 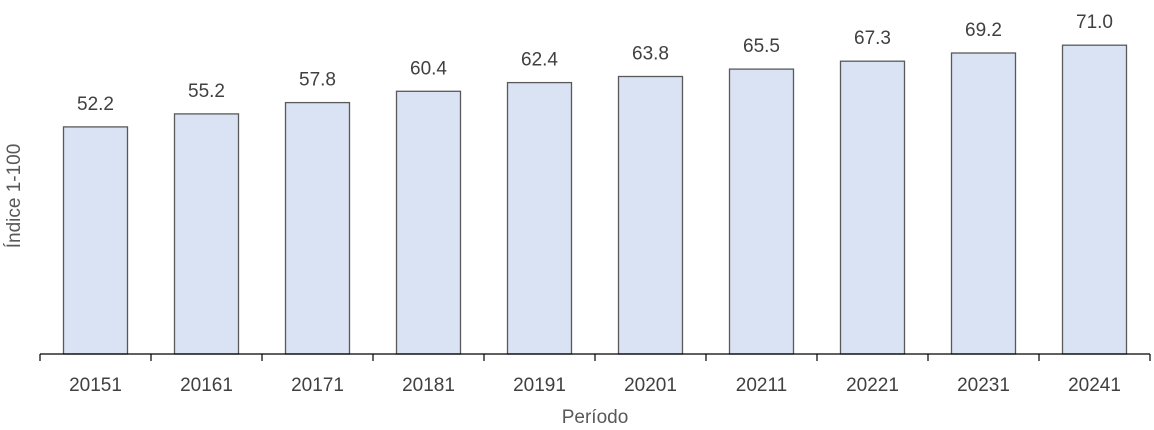 What do you see at coordinates (650, 54) in the screenshot?
I see `data-label-20201: 63.8` at bounding box center [650, 54].